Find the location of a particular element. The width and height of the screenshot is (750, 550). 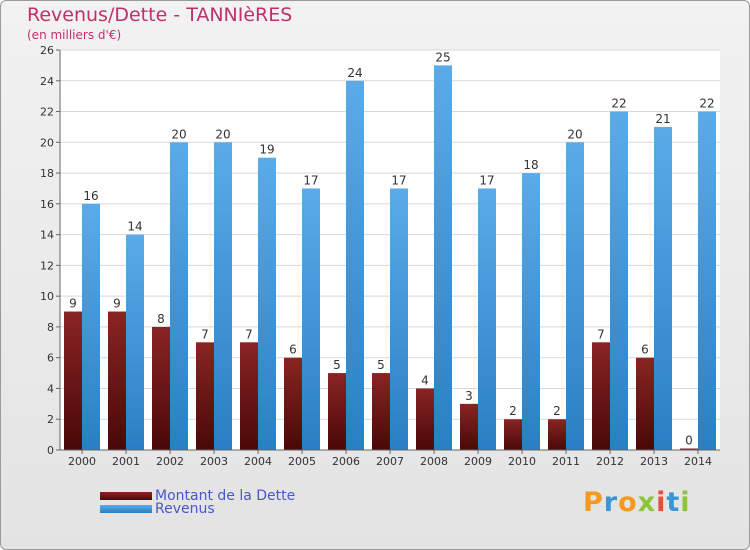

x-tick-label: 2005 is located at coordinates (302, 461).